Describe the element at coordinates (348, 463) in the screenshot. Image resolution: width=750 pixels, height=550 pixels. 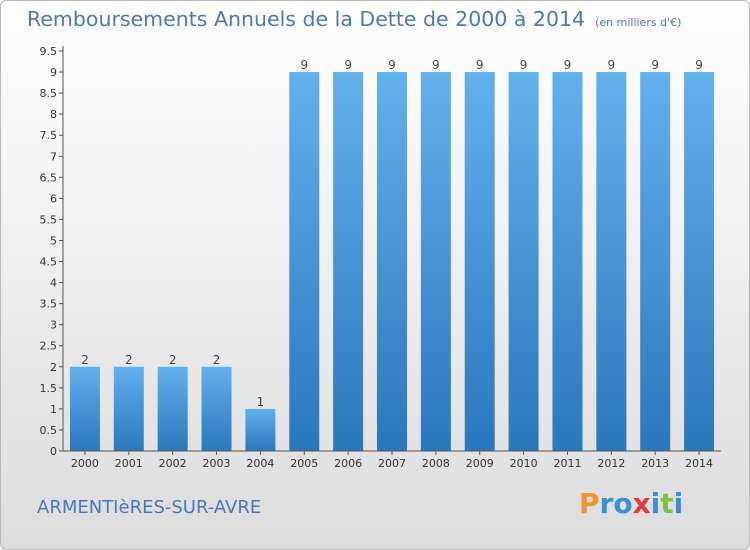
I see `x-tick-label-2006: 2006` at that location.